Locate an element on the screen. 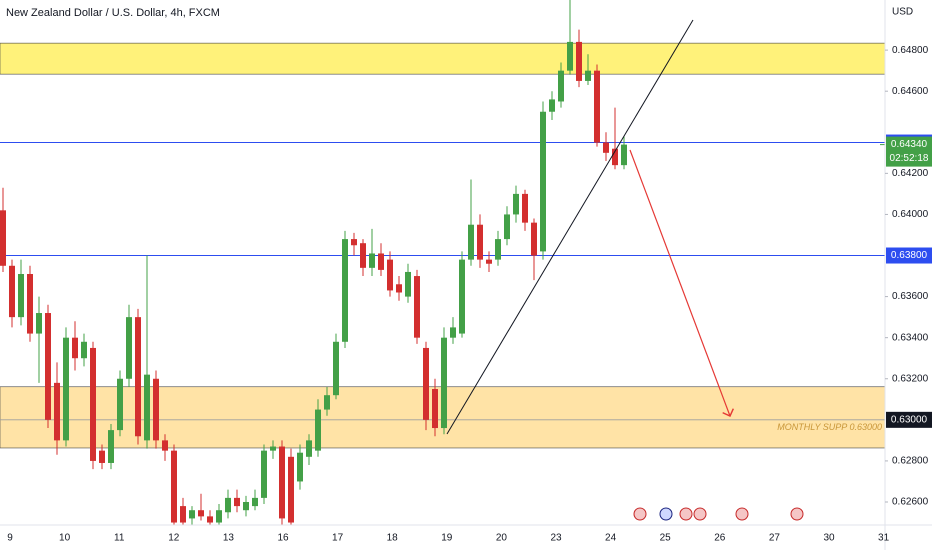  x-tick-label: 13 is located at coordinates (229, 538).